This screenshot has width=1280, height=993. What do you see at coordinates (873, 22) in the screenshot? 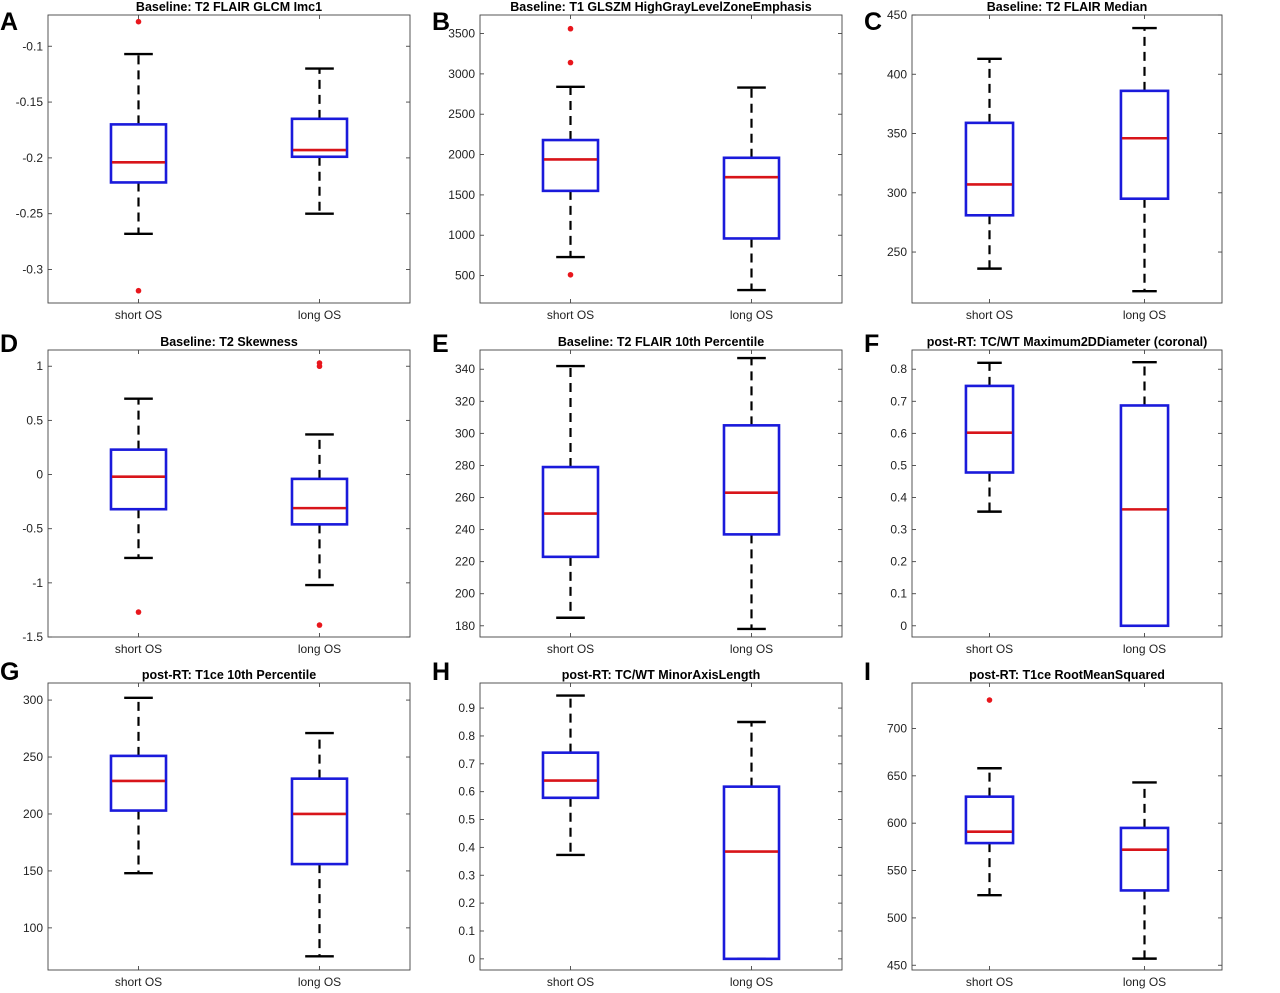
I see `panel-label: C` at bounding box center [873, 22].